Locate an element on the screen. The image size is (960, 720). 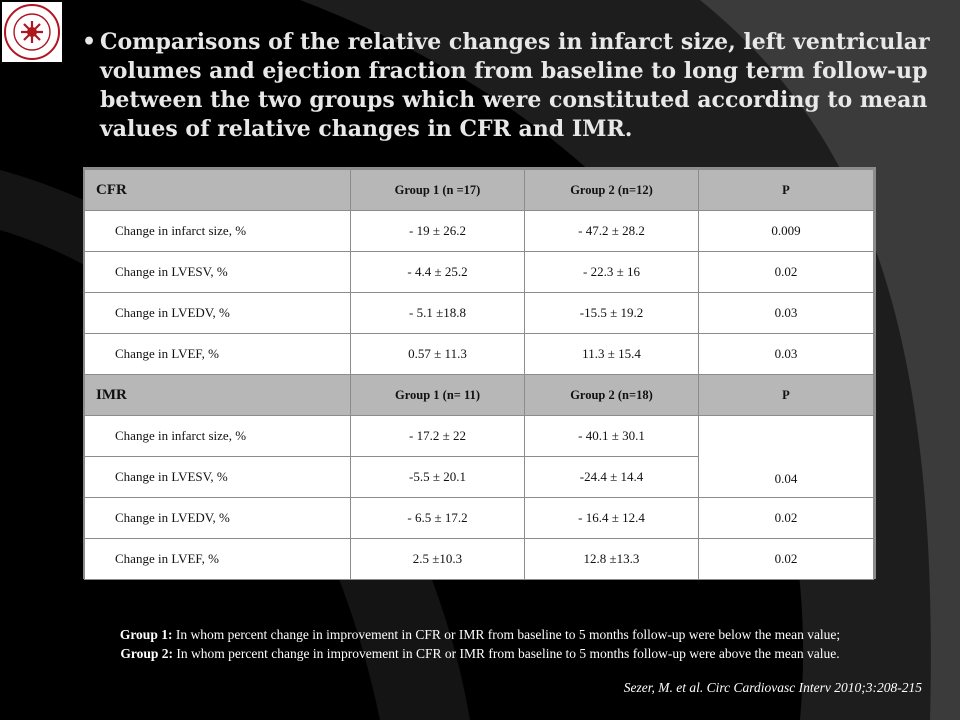
header-cell: CFR is located at coordinates (217, 190).